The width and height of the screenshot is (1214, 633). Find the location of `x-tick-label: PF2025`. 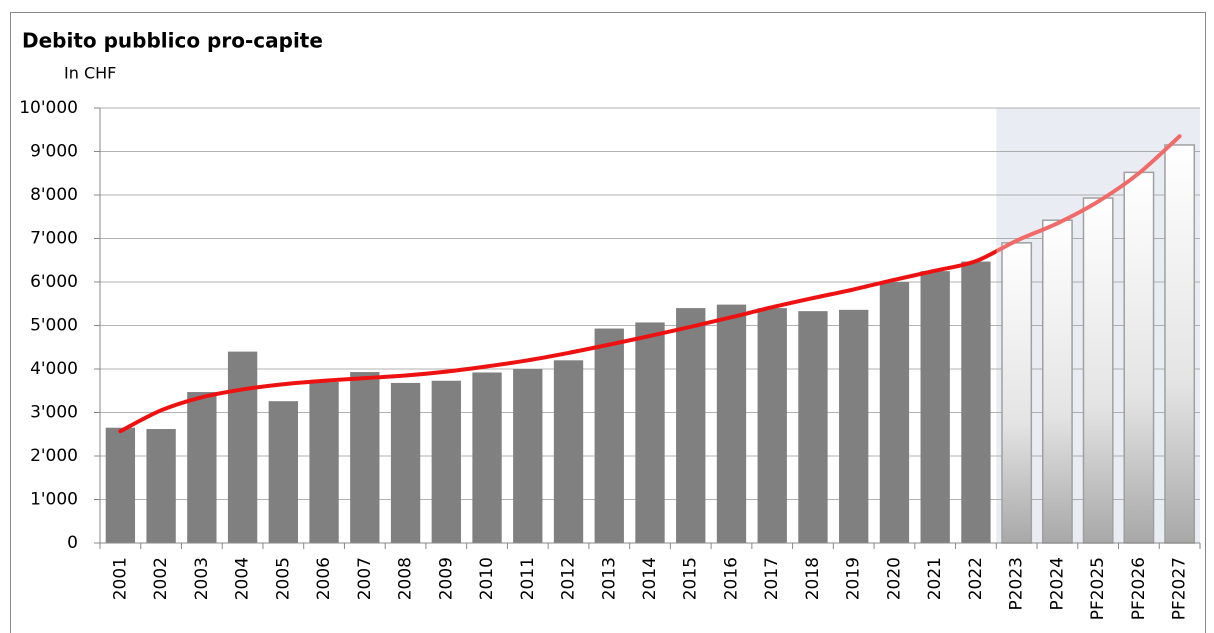

x-tick-label: PF2025 is located at coordinates (1098, 588).